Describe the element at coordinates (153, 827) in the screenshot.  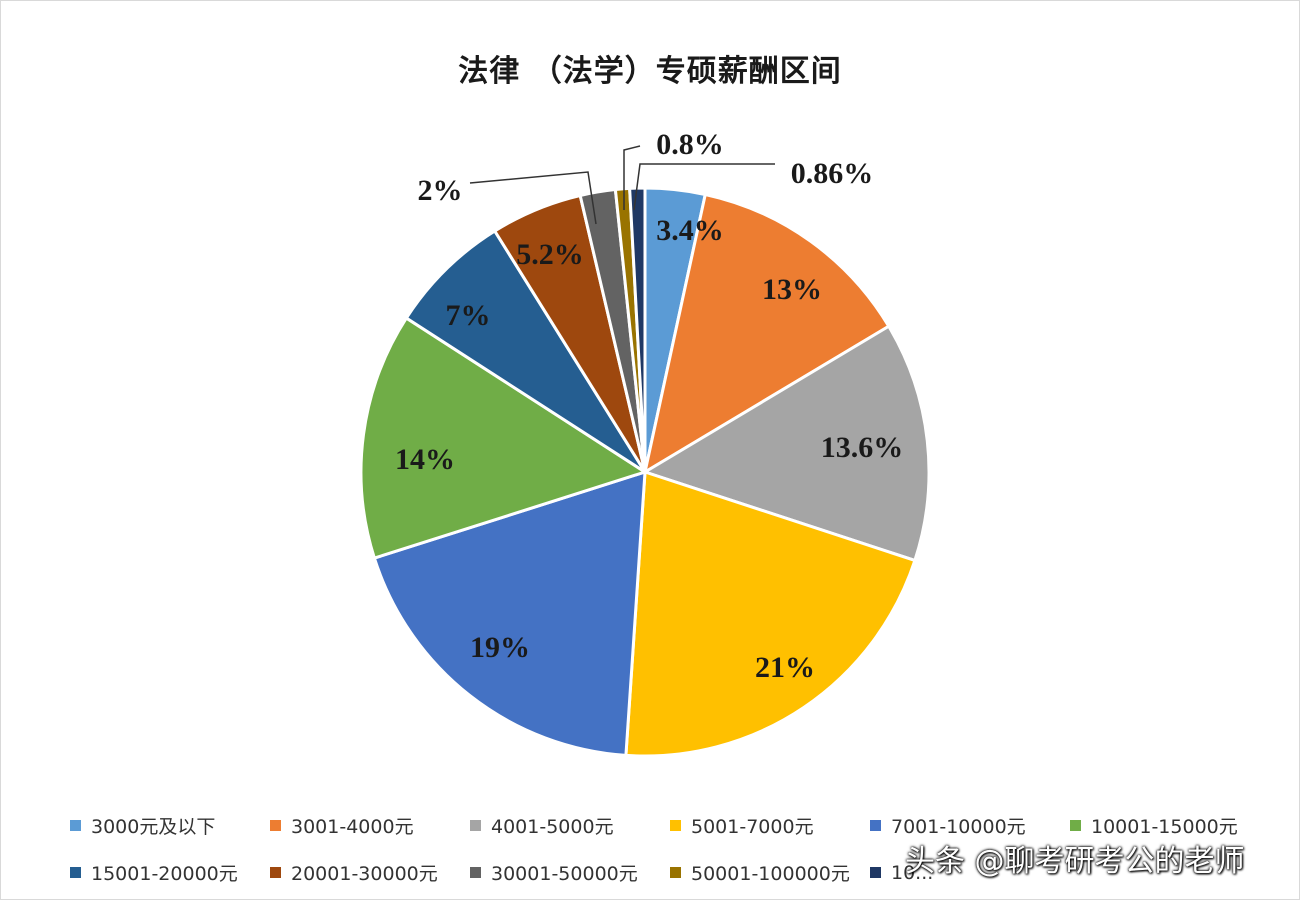
I see `legend-label: 3000元及以下` at that location.